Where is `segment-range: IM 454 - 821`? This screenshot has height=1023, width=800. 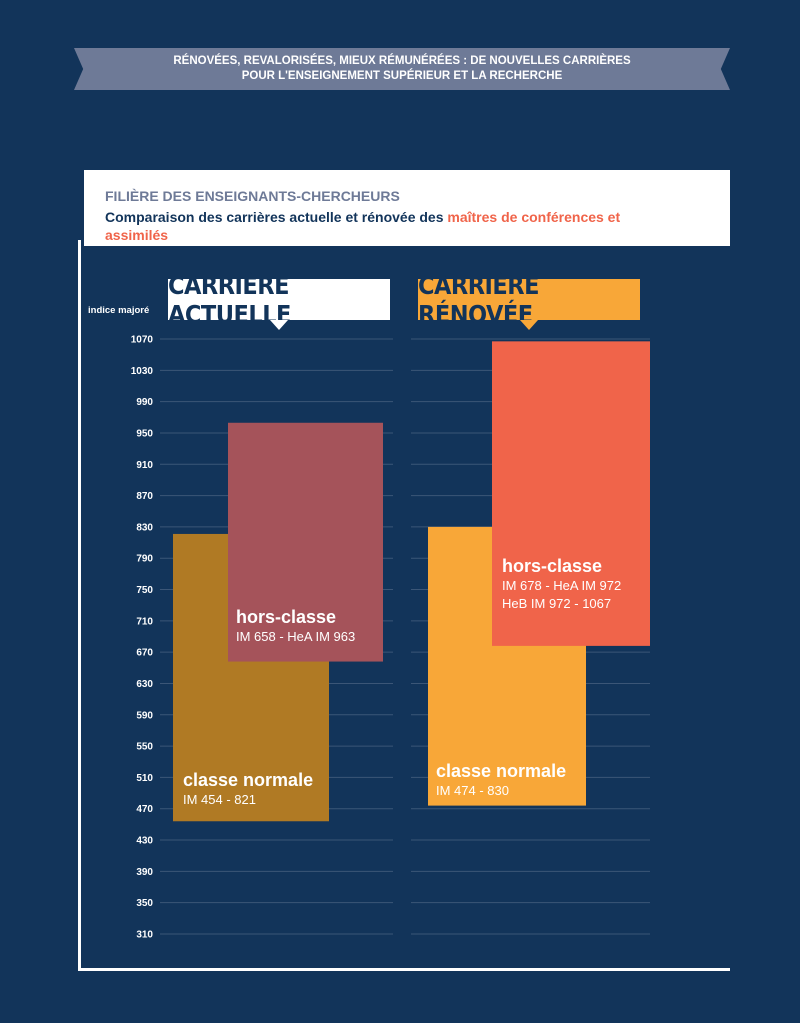 segment-range: IM 454 - 821 is located at coordinates (219, 799).